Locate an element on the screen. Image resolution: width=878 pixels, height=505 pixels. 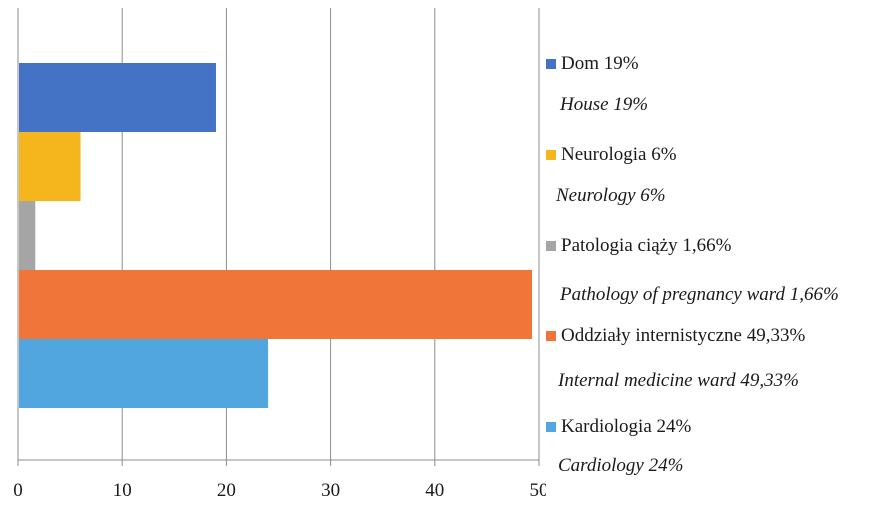
x-tick-labels: 0 10 20 30 40 50 is located at coordinates (279, 480).